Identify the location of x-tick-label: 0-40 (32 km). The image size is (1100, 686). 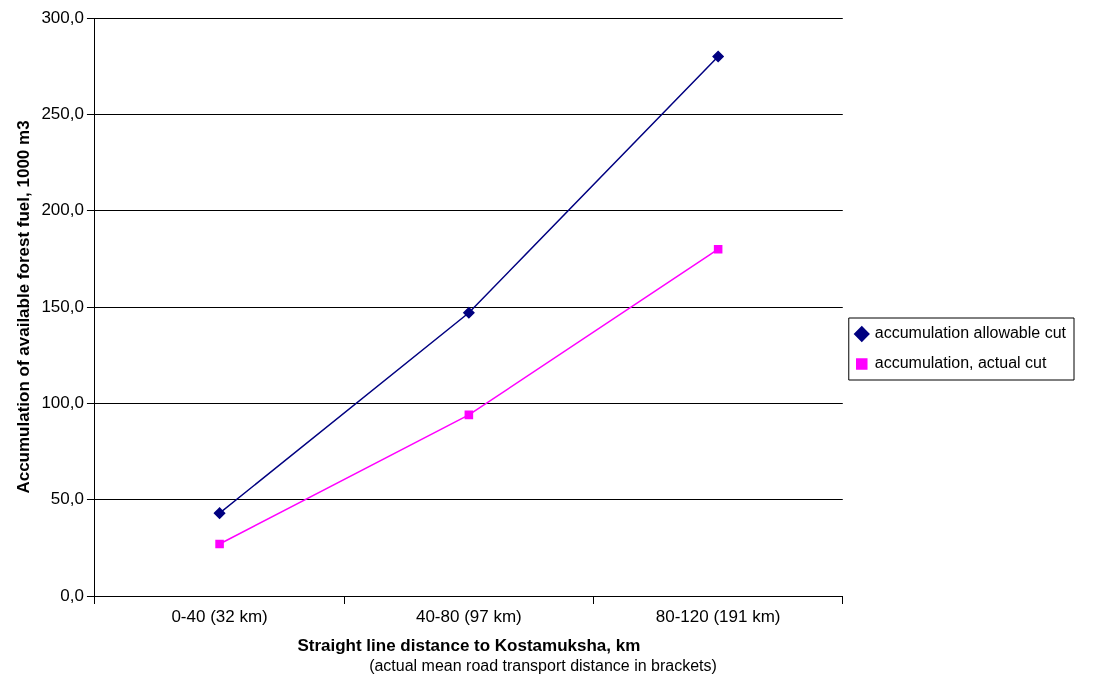
(219, 616).